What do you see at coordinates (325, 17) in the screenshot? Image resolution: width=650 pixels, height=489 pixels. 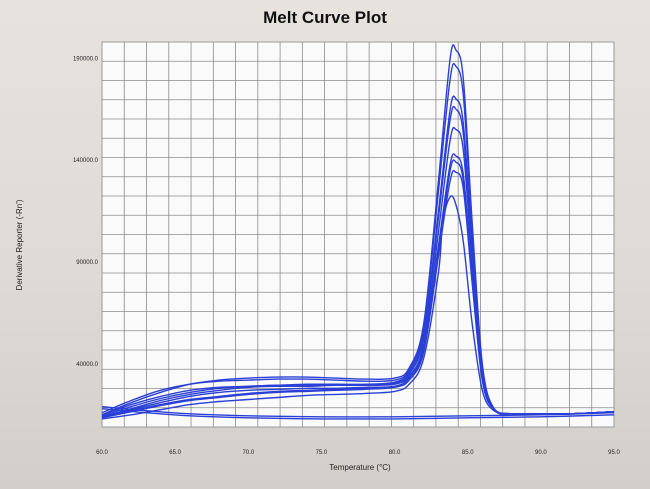 I see `chart-title: Melt Curve Plot` at bounding box center [325, 17].